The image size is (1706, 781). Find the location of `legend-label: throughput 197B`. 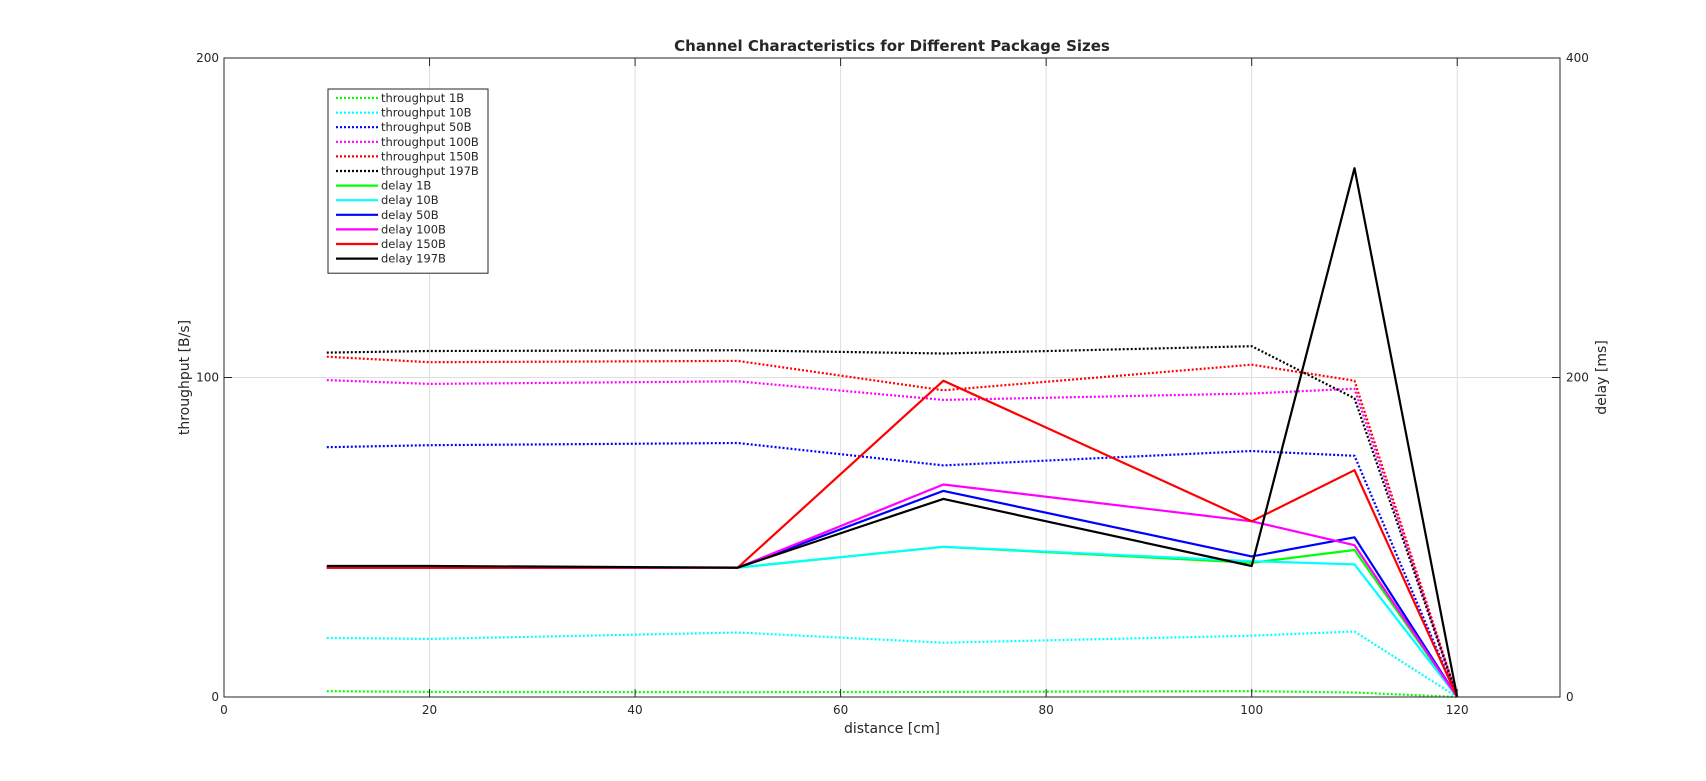

legend-label: throughput 197B is located at coordinates (430, 171).